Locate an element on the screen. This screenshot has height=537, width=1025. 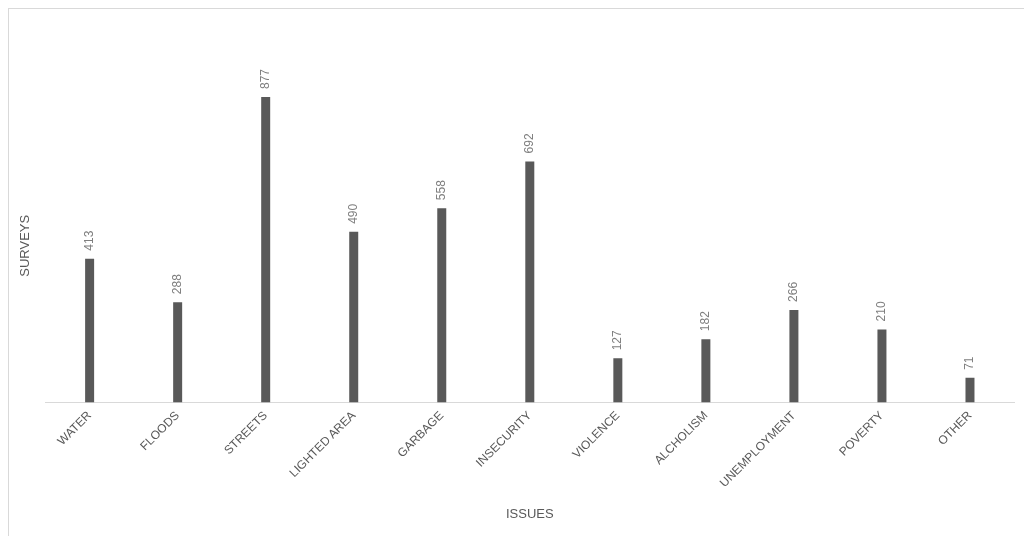
data-label: 413 is located at coordinates (88, 240).